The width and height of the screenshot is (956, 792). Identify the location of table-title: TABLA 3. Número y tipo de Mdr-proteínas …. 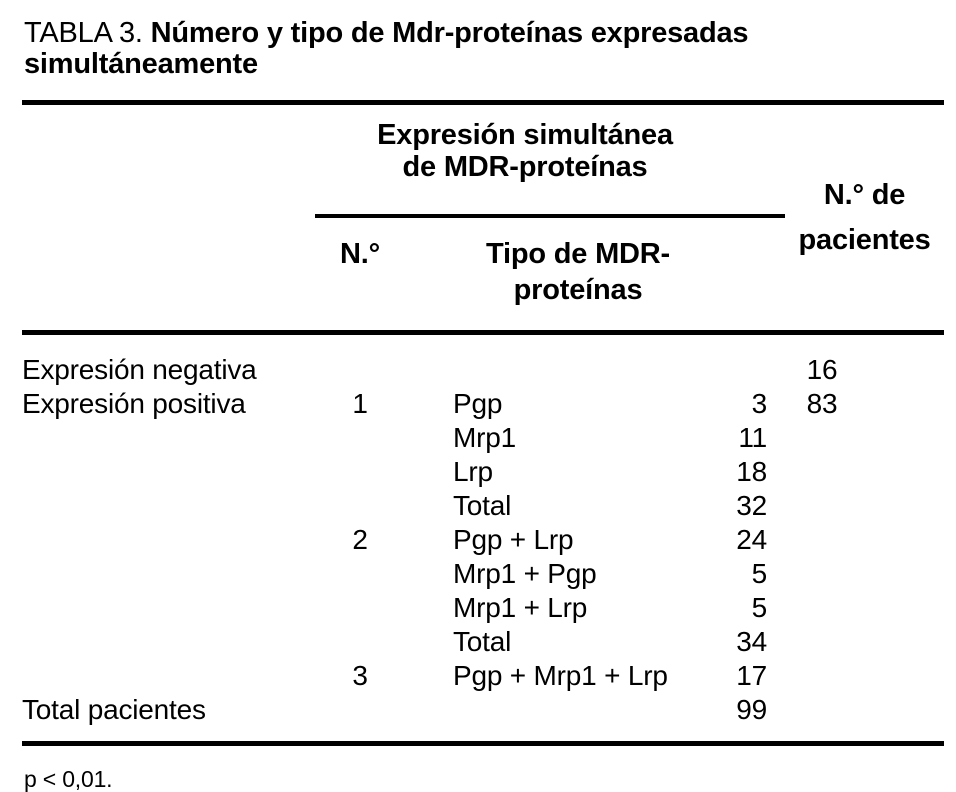
(429, 49).